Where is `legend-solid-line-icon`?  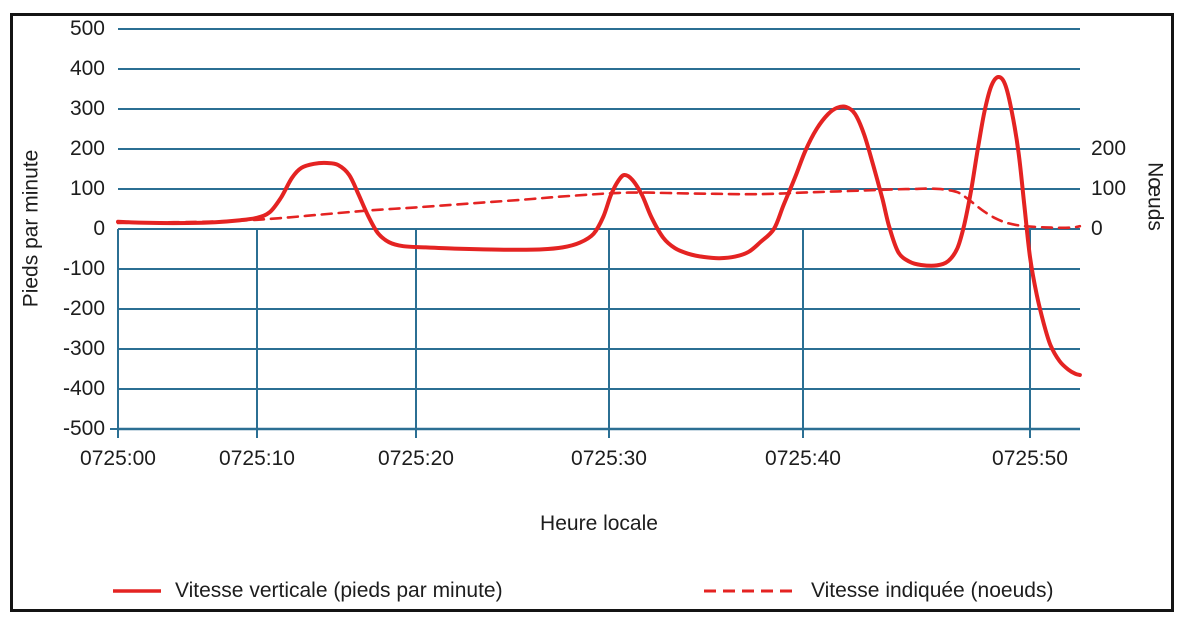 legend-solid-line-icon is located at coordinates (137, 590).